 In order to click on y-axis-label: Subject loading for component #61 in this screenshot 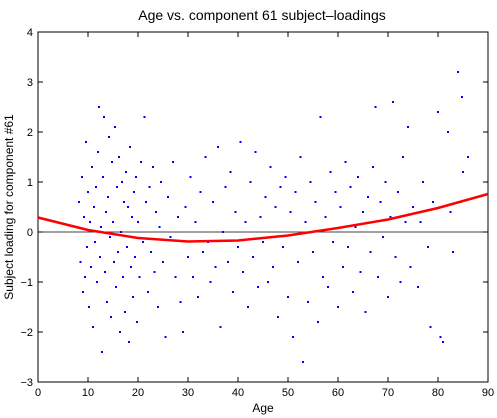, I will do `click(9, 207)`.